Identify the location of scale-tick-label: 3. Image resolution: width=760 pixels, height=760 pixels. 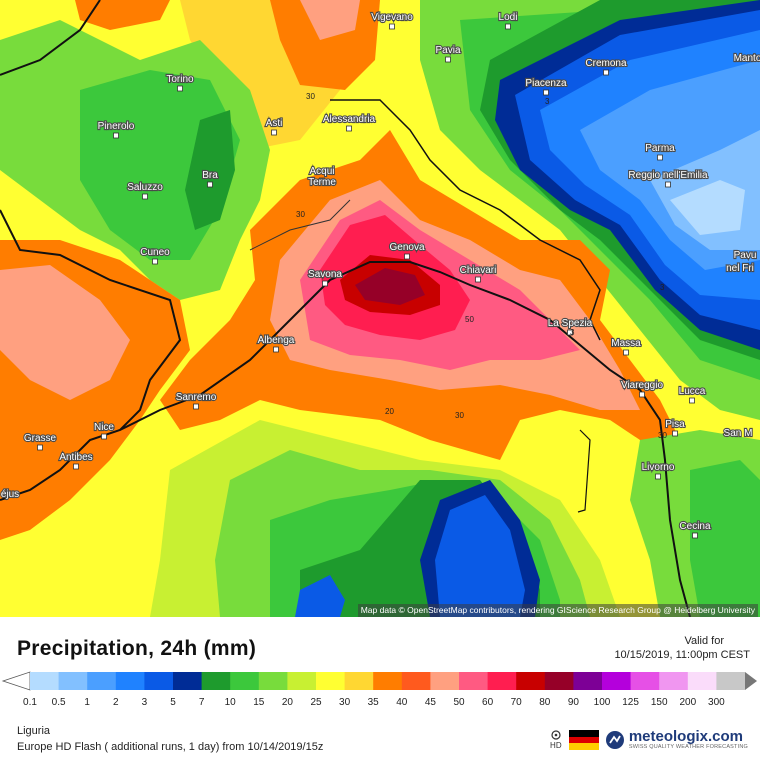
(144, 702).